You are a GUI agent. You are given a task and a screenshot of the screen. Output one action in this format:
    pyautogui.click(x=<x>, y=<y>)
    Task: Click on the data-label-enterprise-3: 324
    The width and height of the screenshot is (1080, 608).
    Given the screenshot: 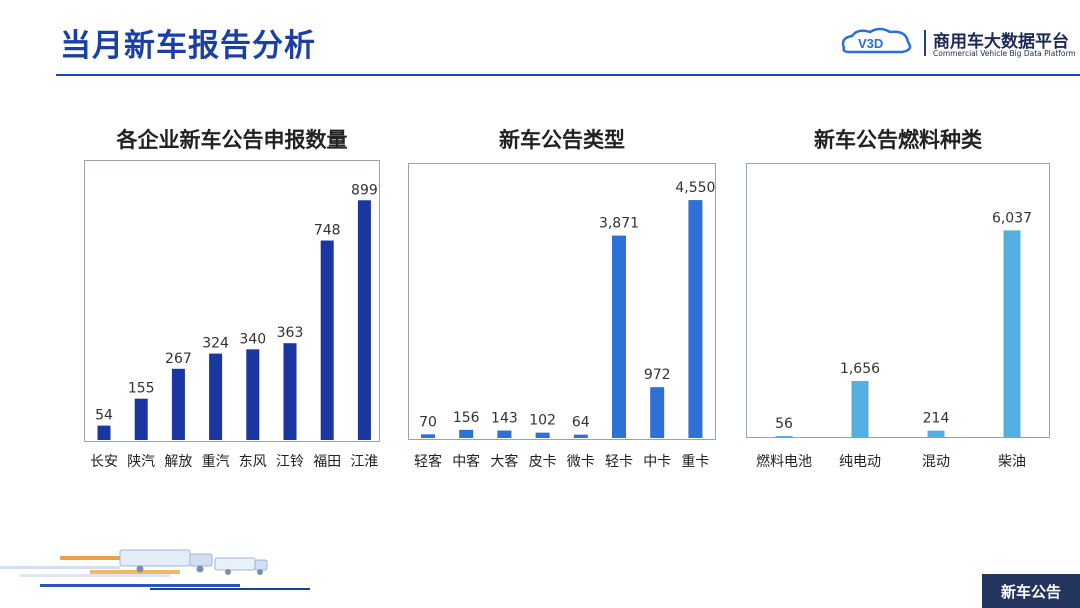 What is the action you would take?
    pyautogui.click(x=215, y=344)
    